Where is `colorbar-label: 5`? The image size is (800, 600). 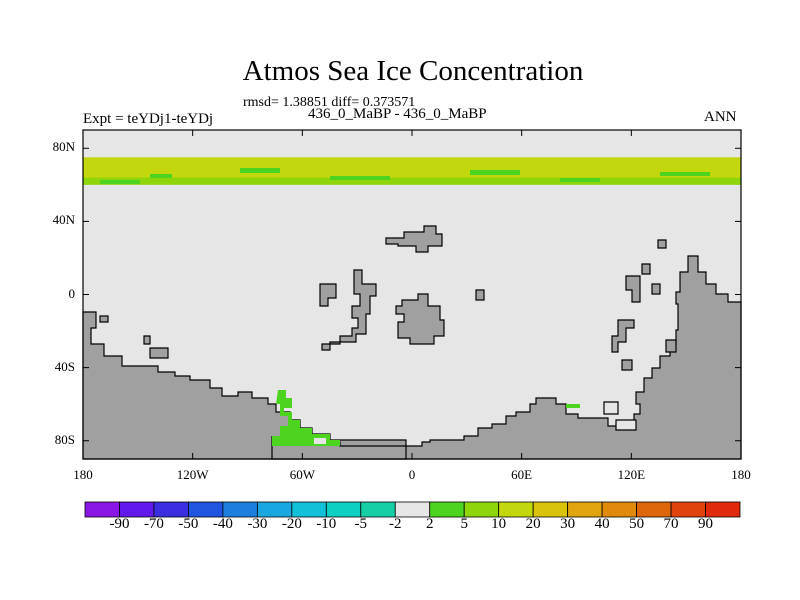 colorbar-label: 5 is located at coordinates (464, 524).